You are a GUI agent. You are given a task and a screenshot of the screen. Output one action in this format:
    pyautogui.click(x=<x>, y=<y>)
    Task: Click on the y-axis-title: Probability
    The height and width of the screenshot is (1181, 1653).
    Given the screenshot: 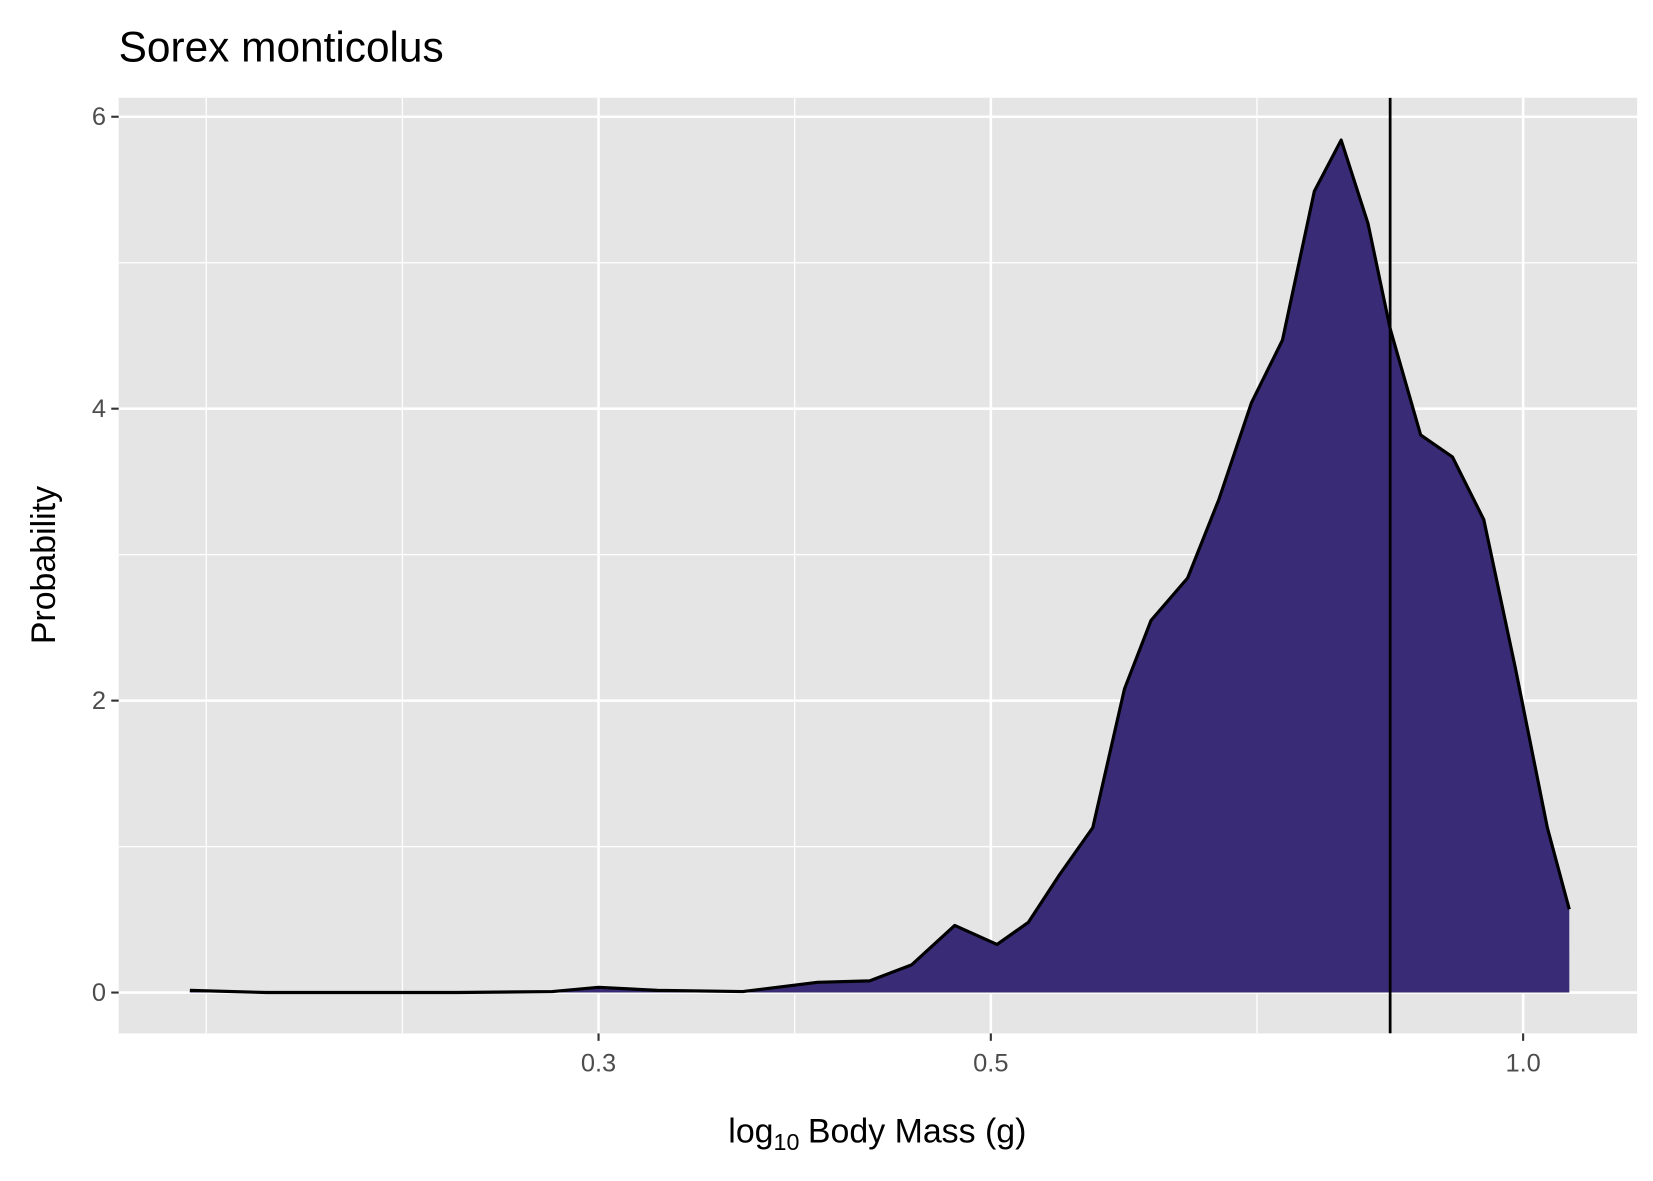 What is the action you would take?
    pyautogui.click(x=44, y=565)
    